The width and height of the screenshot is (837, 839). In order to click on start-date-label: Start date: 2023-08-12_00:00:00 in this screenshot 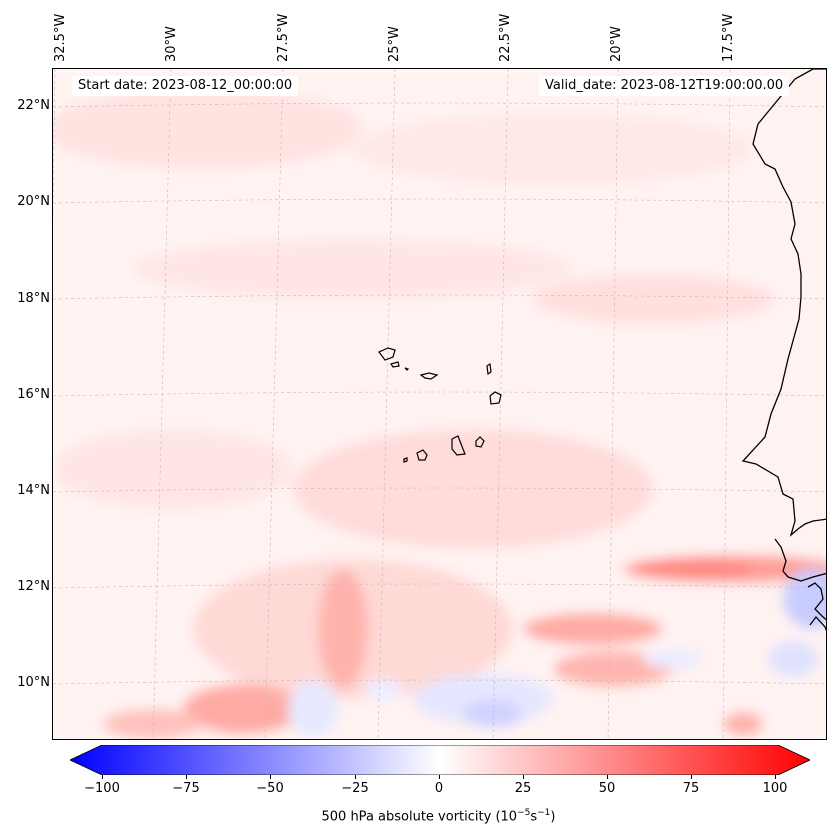, I will do `click(185, 86)`.